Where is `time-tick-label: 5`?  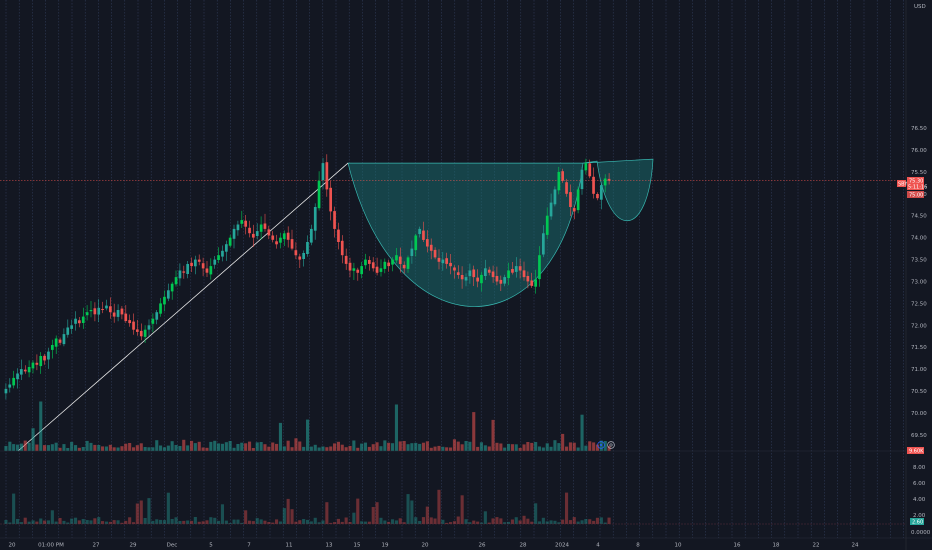 time-tick-label: 5 is located at coordinates (211, 546).